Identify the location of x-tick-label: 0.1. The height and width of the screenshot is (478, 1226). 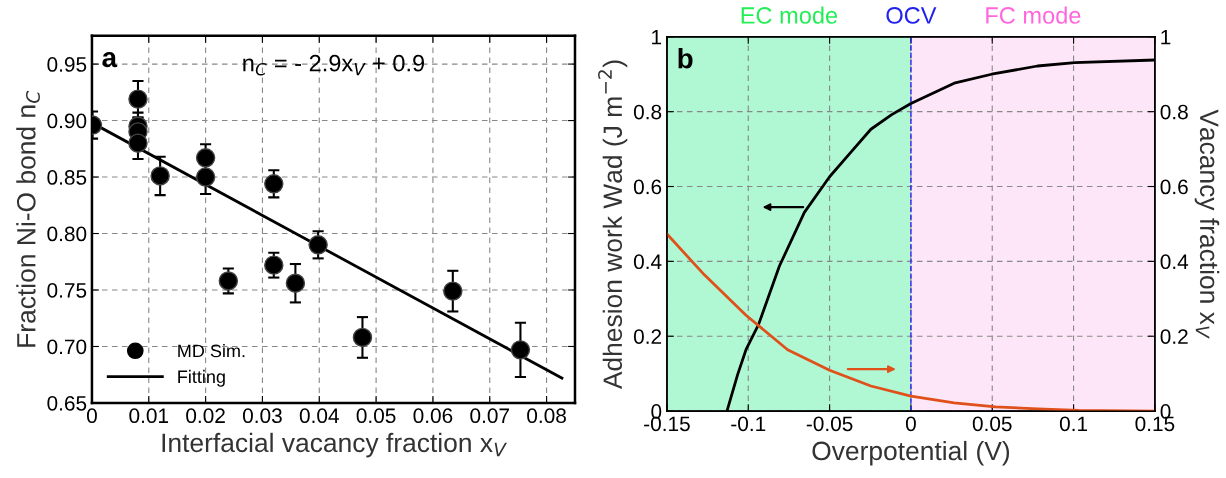
(1073, 424).